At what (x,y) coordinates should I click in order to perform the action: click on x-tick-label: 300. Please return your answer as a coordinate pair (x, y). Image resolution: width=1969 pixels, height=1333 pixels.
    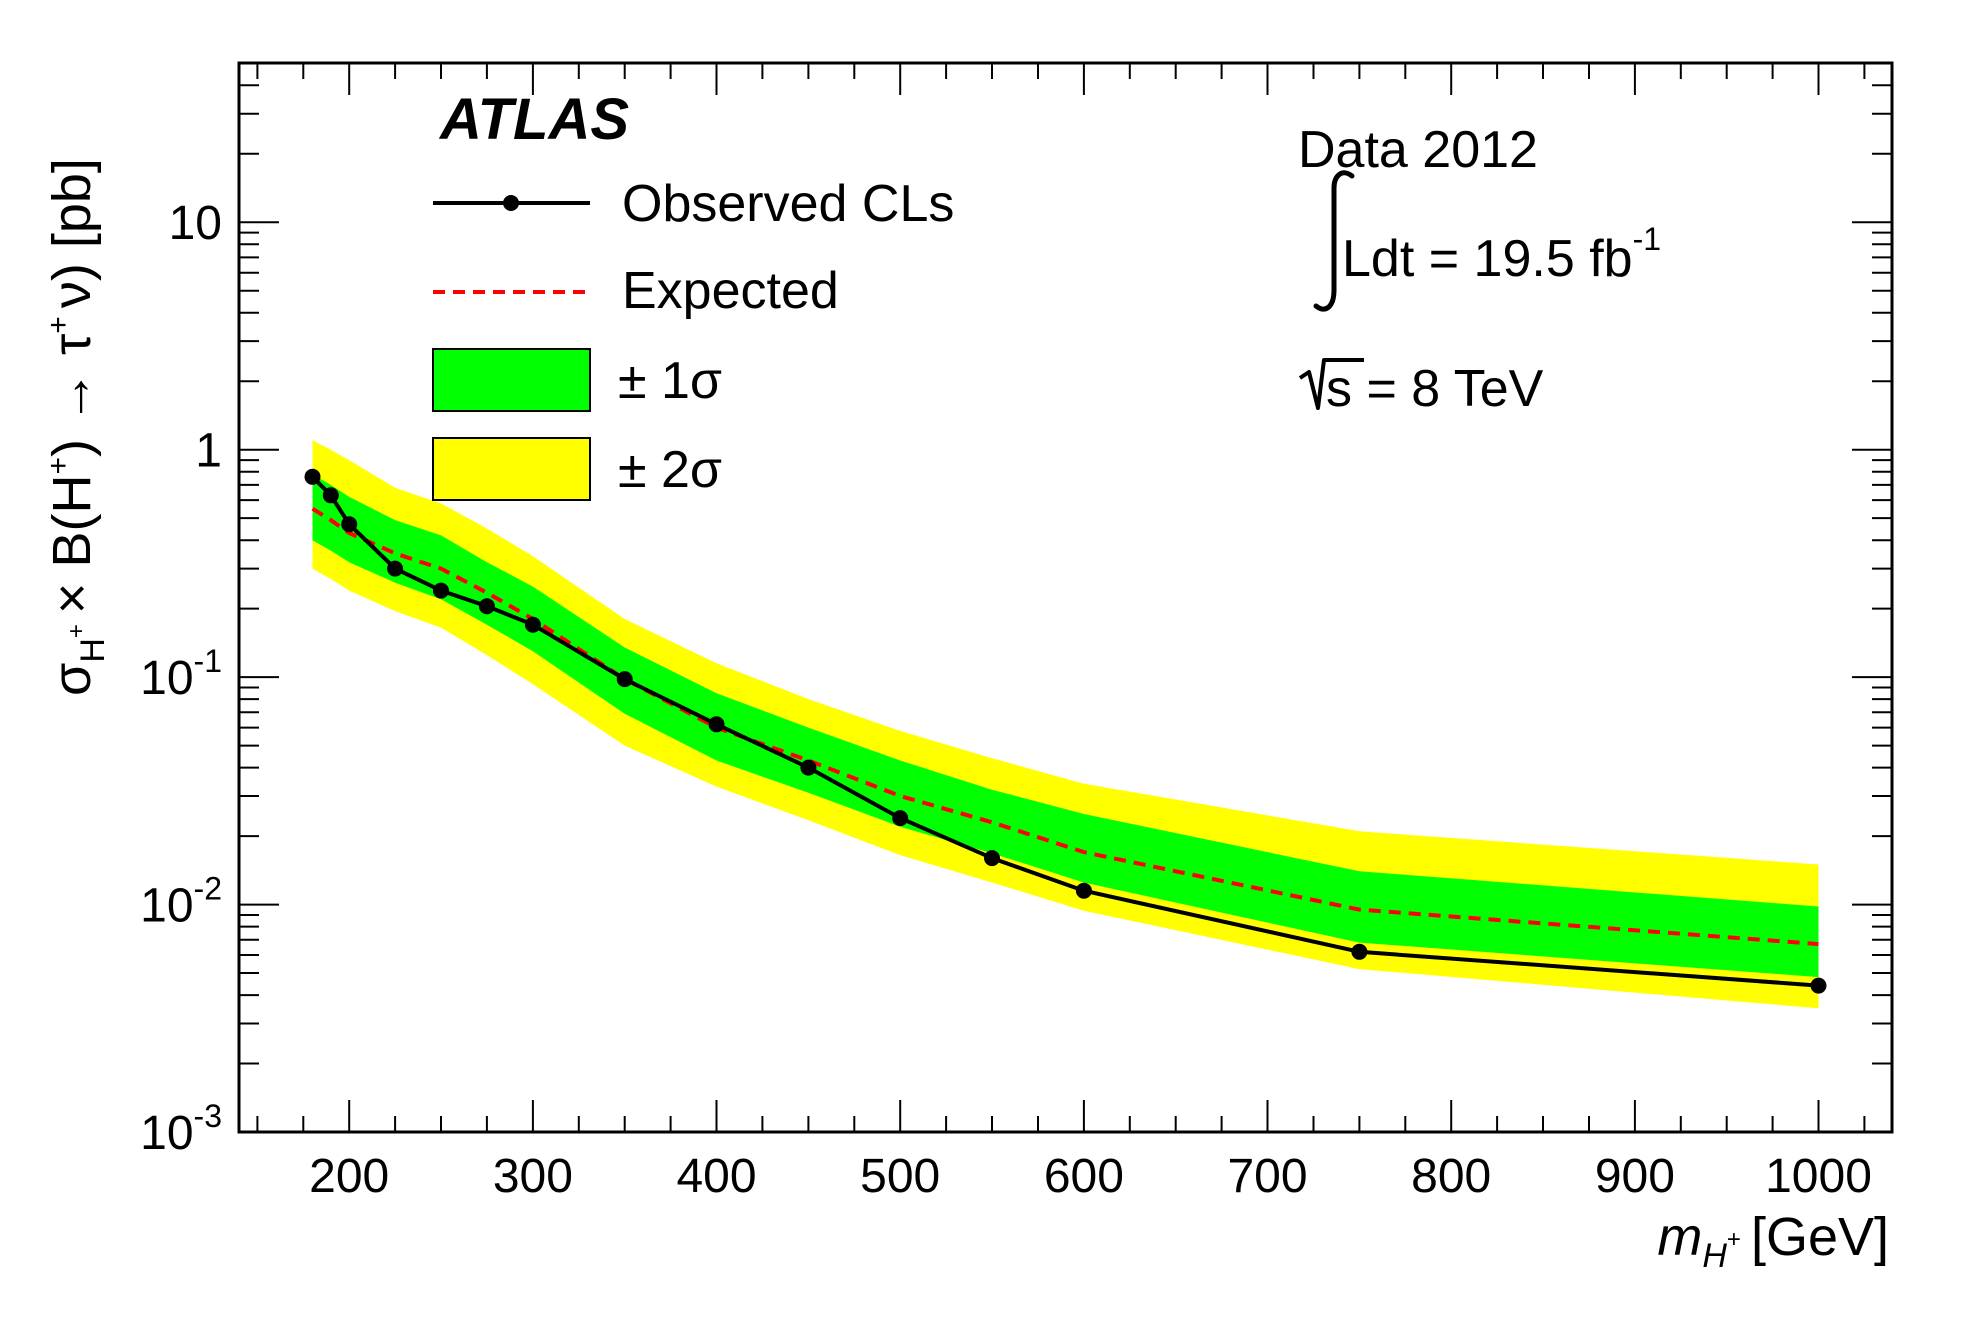
    Looking at the image, I should click on (533, 1176).